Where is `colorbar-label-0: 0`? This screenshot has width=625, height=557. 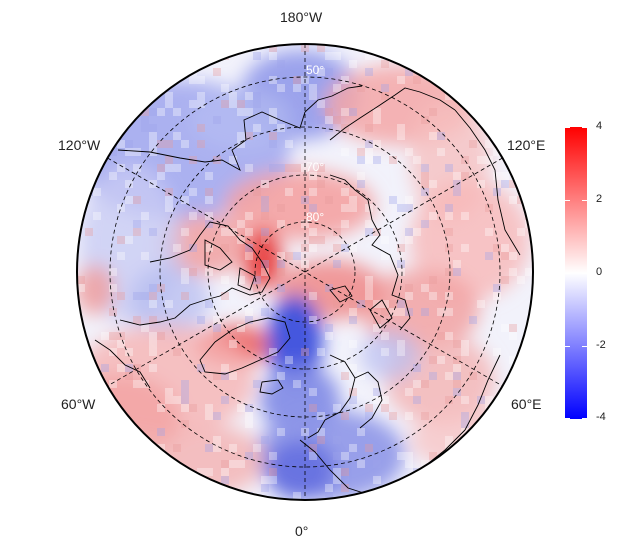 colorbar-label-0: 0 is located at coordinates (599, 272).